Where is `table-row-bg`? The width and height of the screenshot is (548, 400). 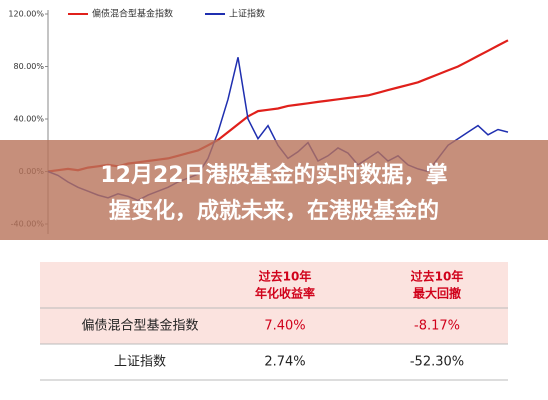 table-row-bg is located at coordinates (274, 326).